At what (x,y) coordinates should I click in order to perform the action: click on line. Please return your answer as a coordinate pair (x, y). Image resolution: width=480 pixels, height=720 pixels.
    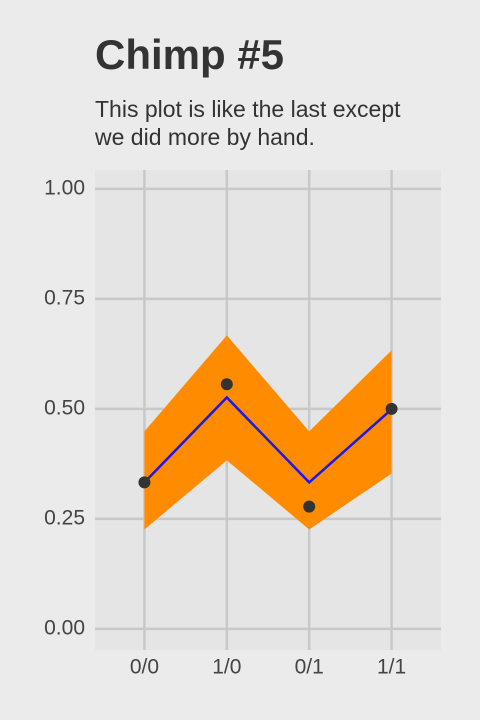
    Looking at the image, I should click on (268, 440).